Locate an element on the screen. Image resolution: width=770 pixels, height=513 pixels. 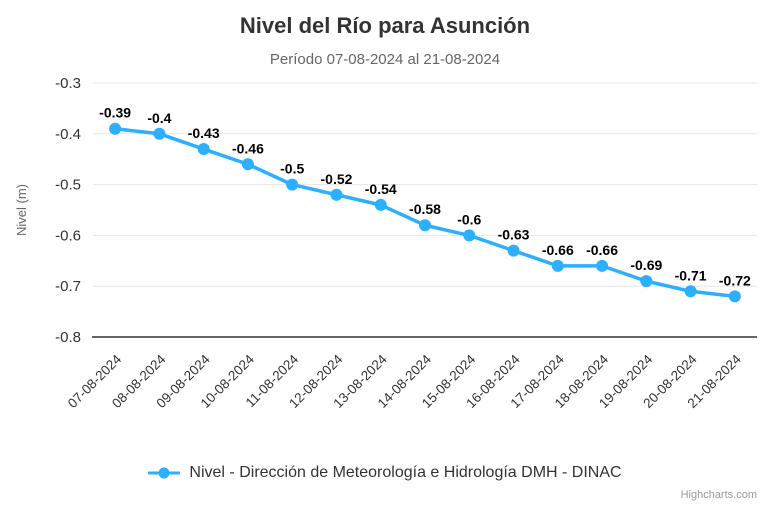
y-tick-label: -0.4 is located at coordinates (68, 134).